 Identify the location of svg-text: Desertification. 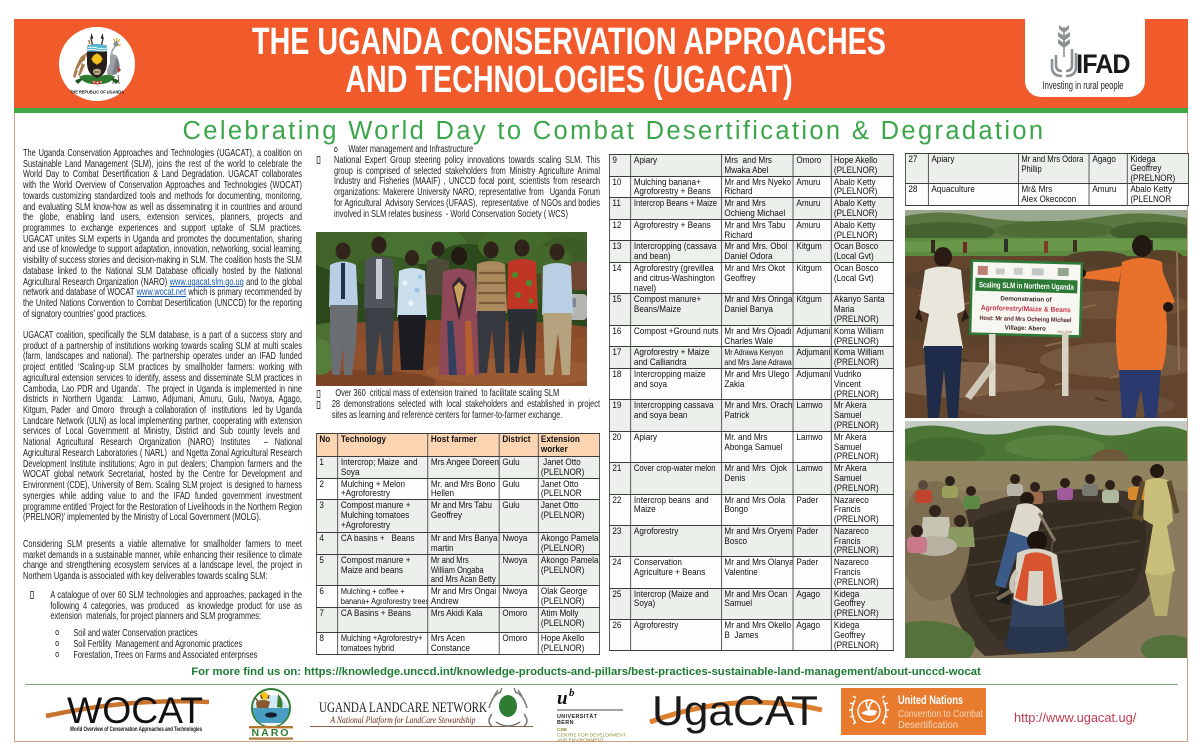
(928, 725).